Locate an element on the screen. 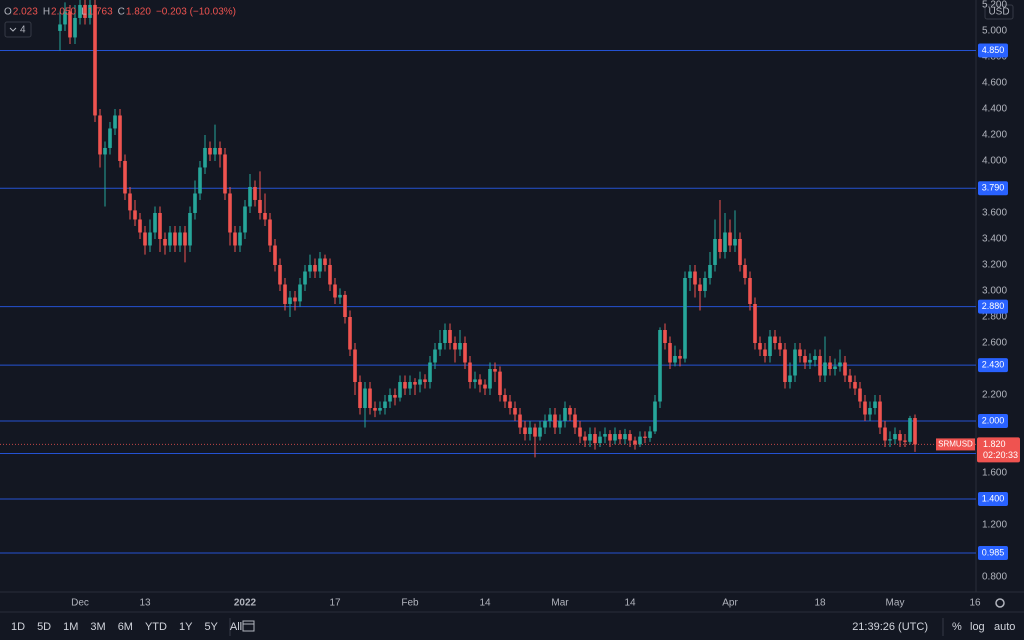 The width and height of the screenshot is (1024, 640). symbol-name: SRMUSD is located at coordinates (955, 444).